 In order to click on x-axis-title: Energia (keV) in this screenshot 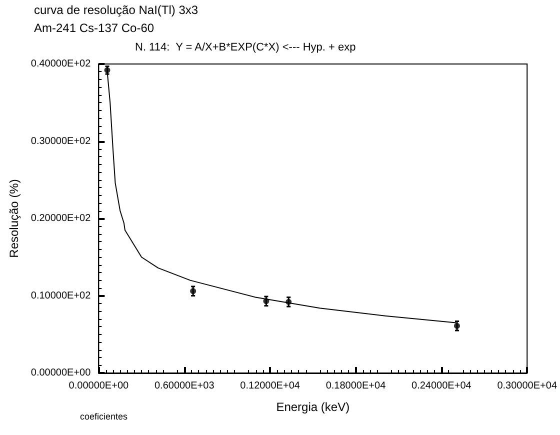, I will do `click(313, 407)`.